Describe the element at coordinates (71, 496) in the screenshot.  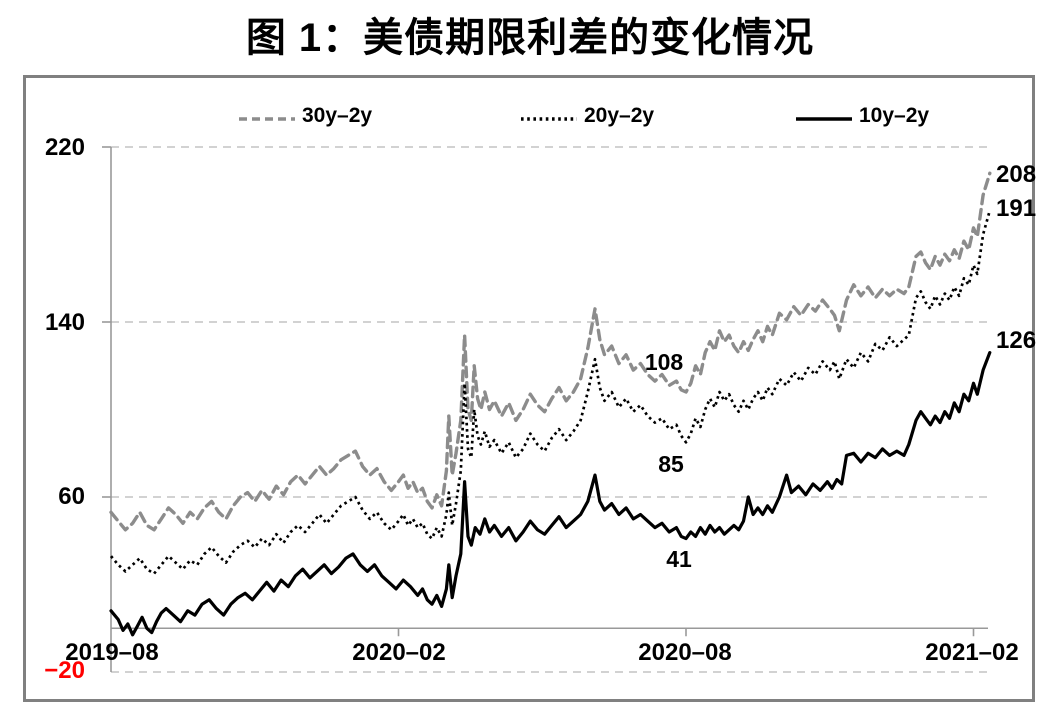
I see `y-tick-label-60: 60` at that location.